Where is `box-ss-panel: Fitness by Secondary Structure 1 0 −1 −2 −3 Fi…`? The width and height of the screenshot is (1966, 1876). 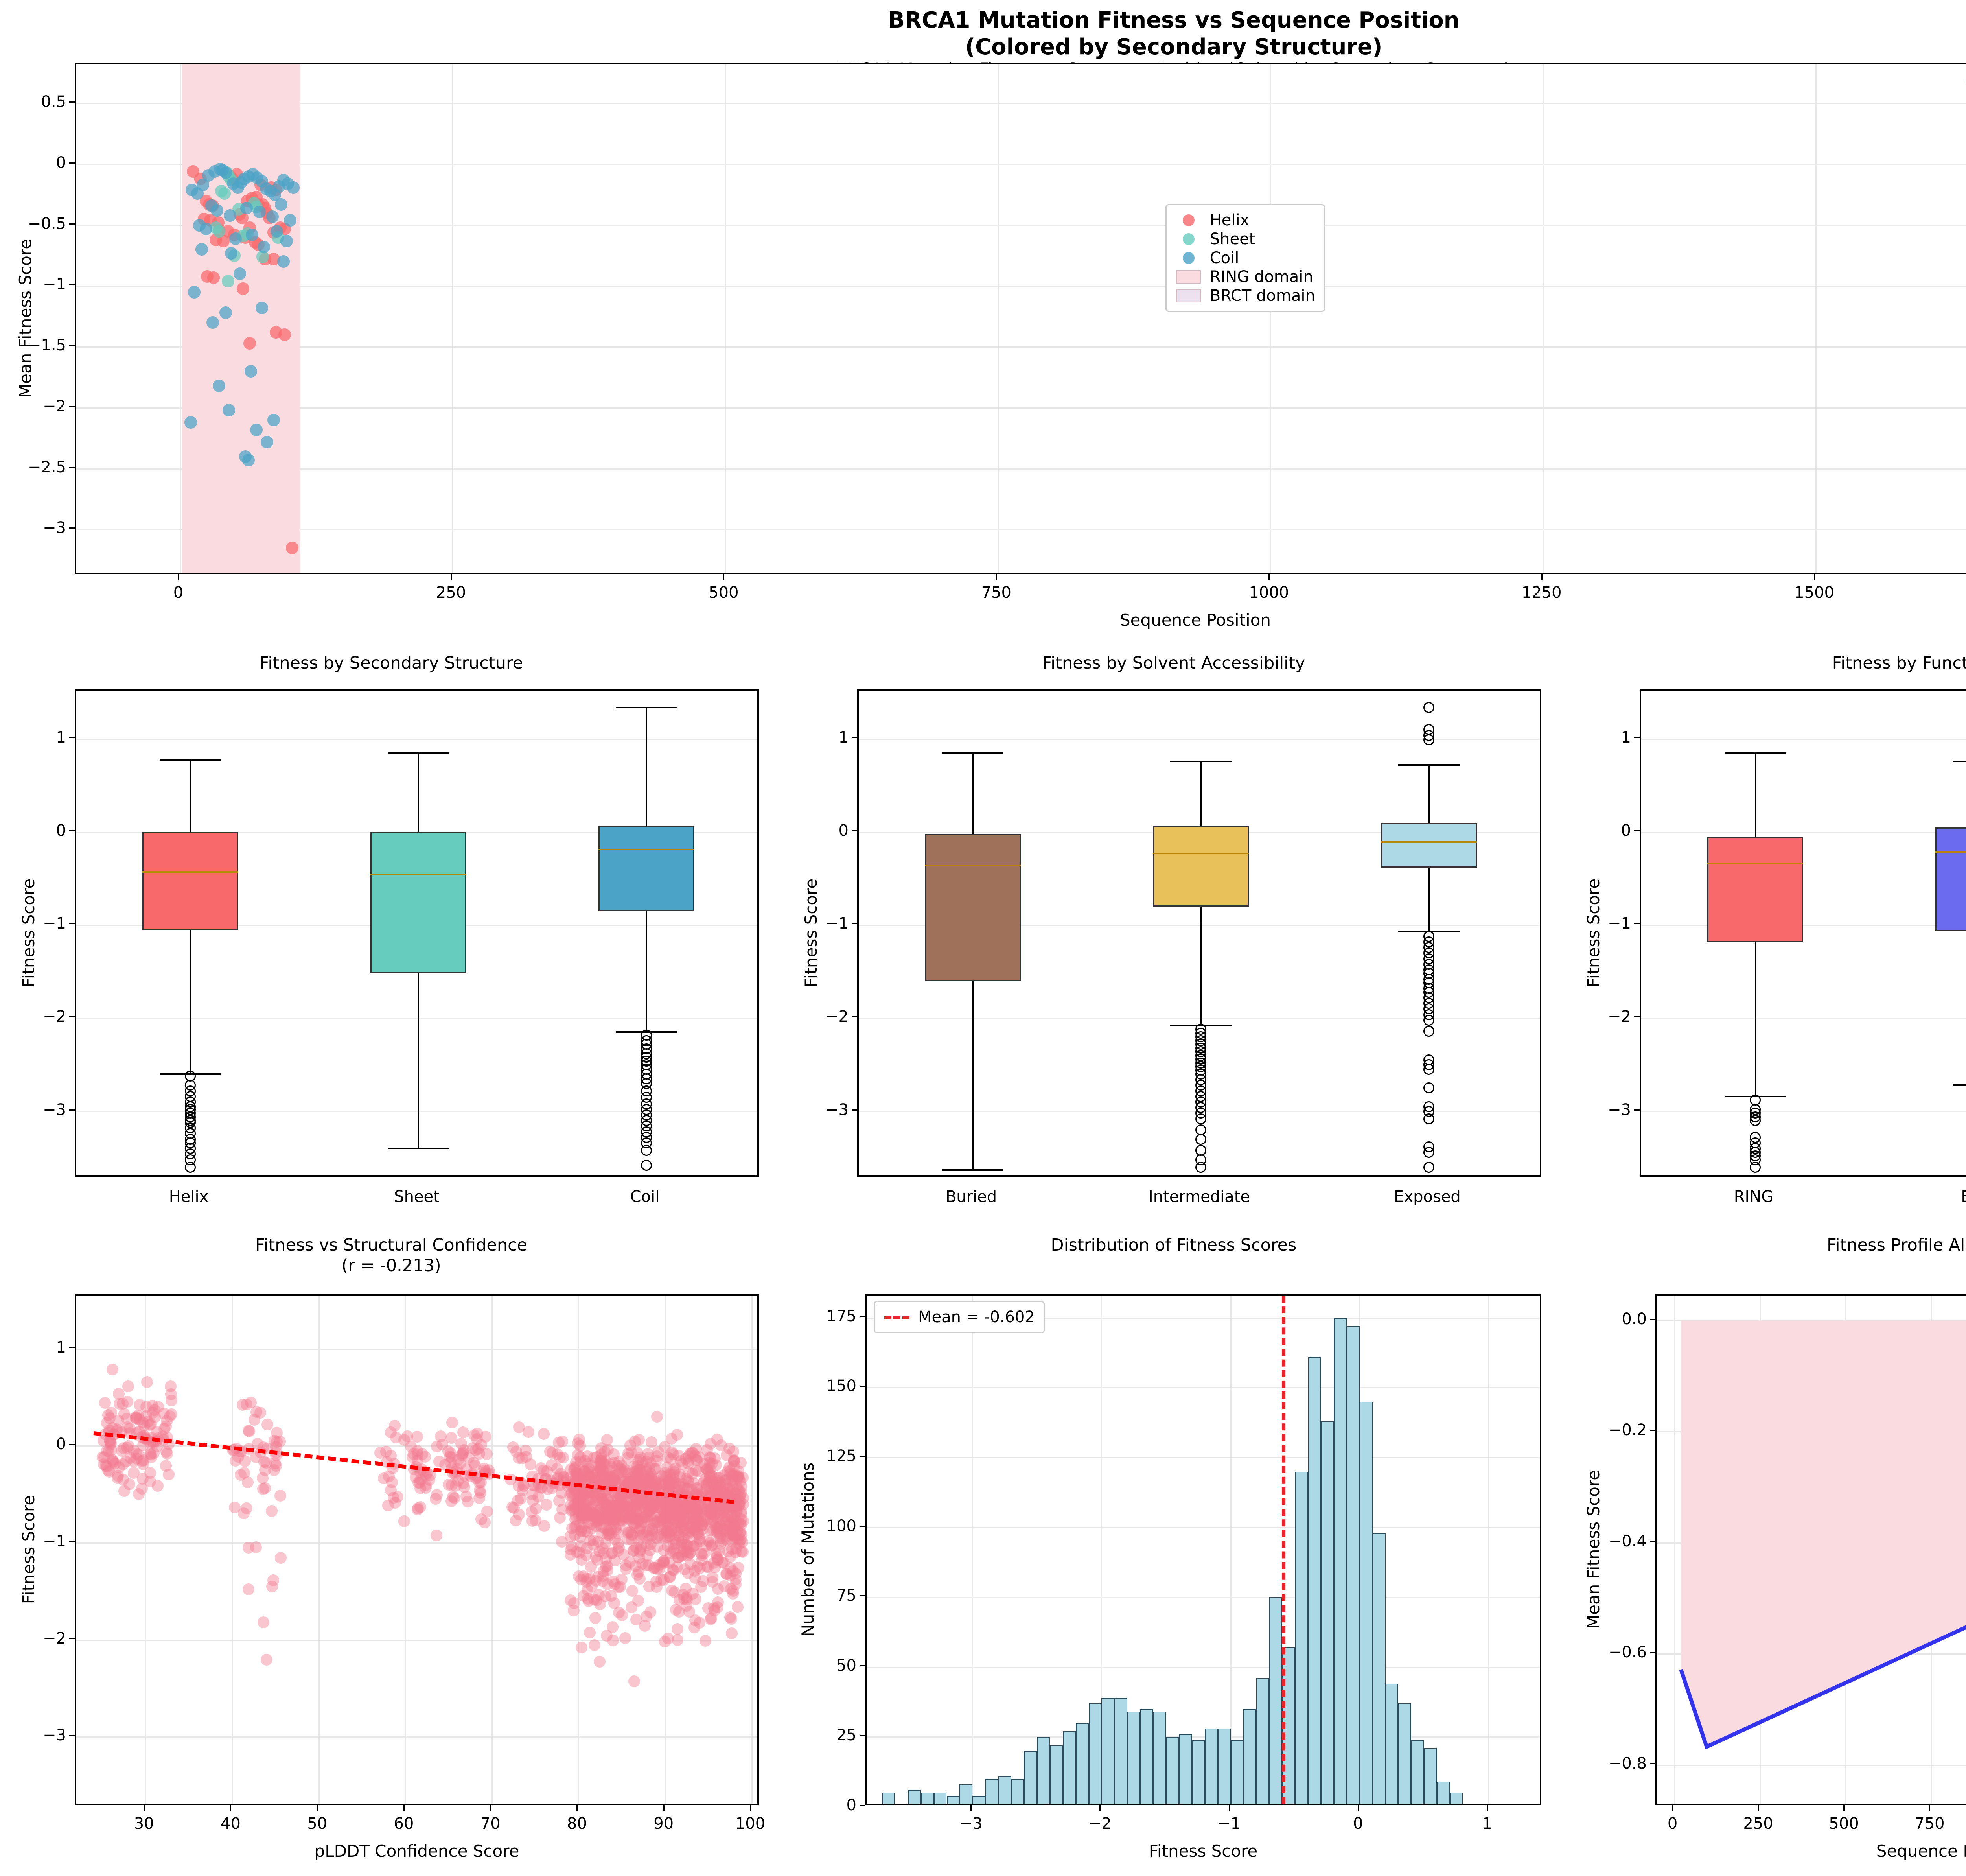 box-ss-panel: Fitness by Secondary Structure 1 0 −1 −2 −3 Fi… is located at coordinates (391, 948).